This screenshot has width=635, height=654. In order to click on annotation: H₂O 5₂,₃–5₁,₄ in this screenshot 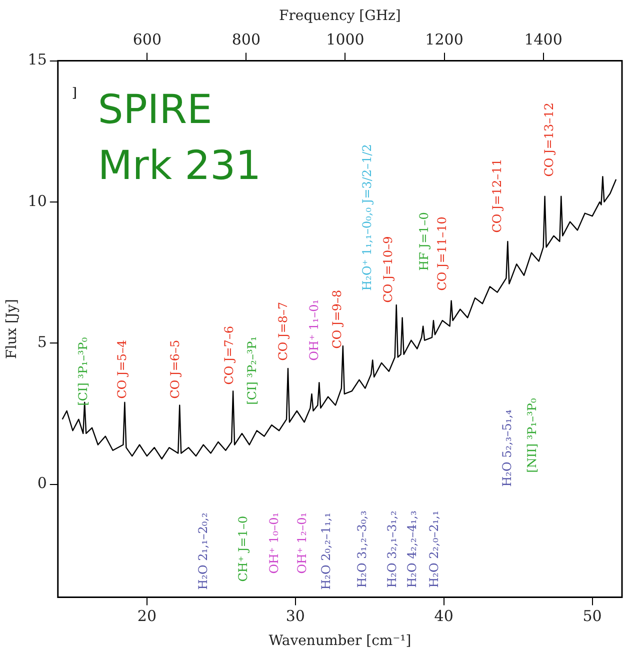, I will do `click(507, 448)`.